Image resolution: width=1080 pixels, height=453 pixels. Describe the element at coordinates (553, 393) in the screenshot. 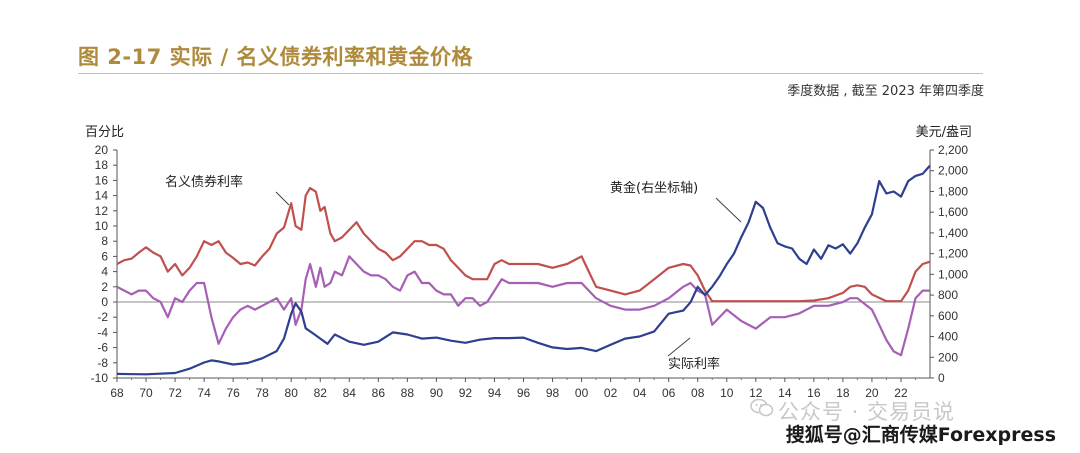

I see `x-tick-label: 98` at that location.